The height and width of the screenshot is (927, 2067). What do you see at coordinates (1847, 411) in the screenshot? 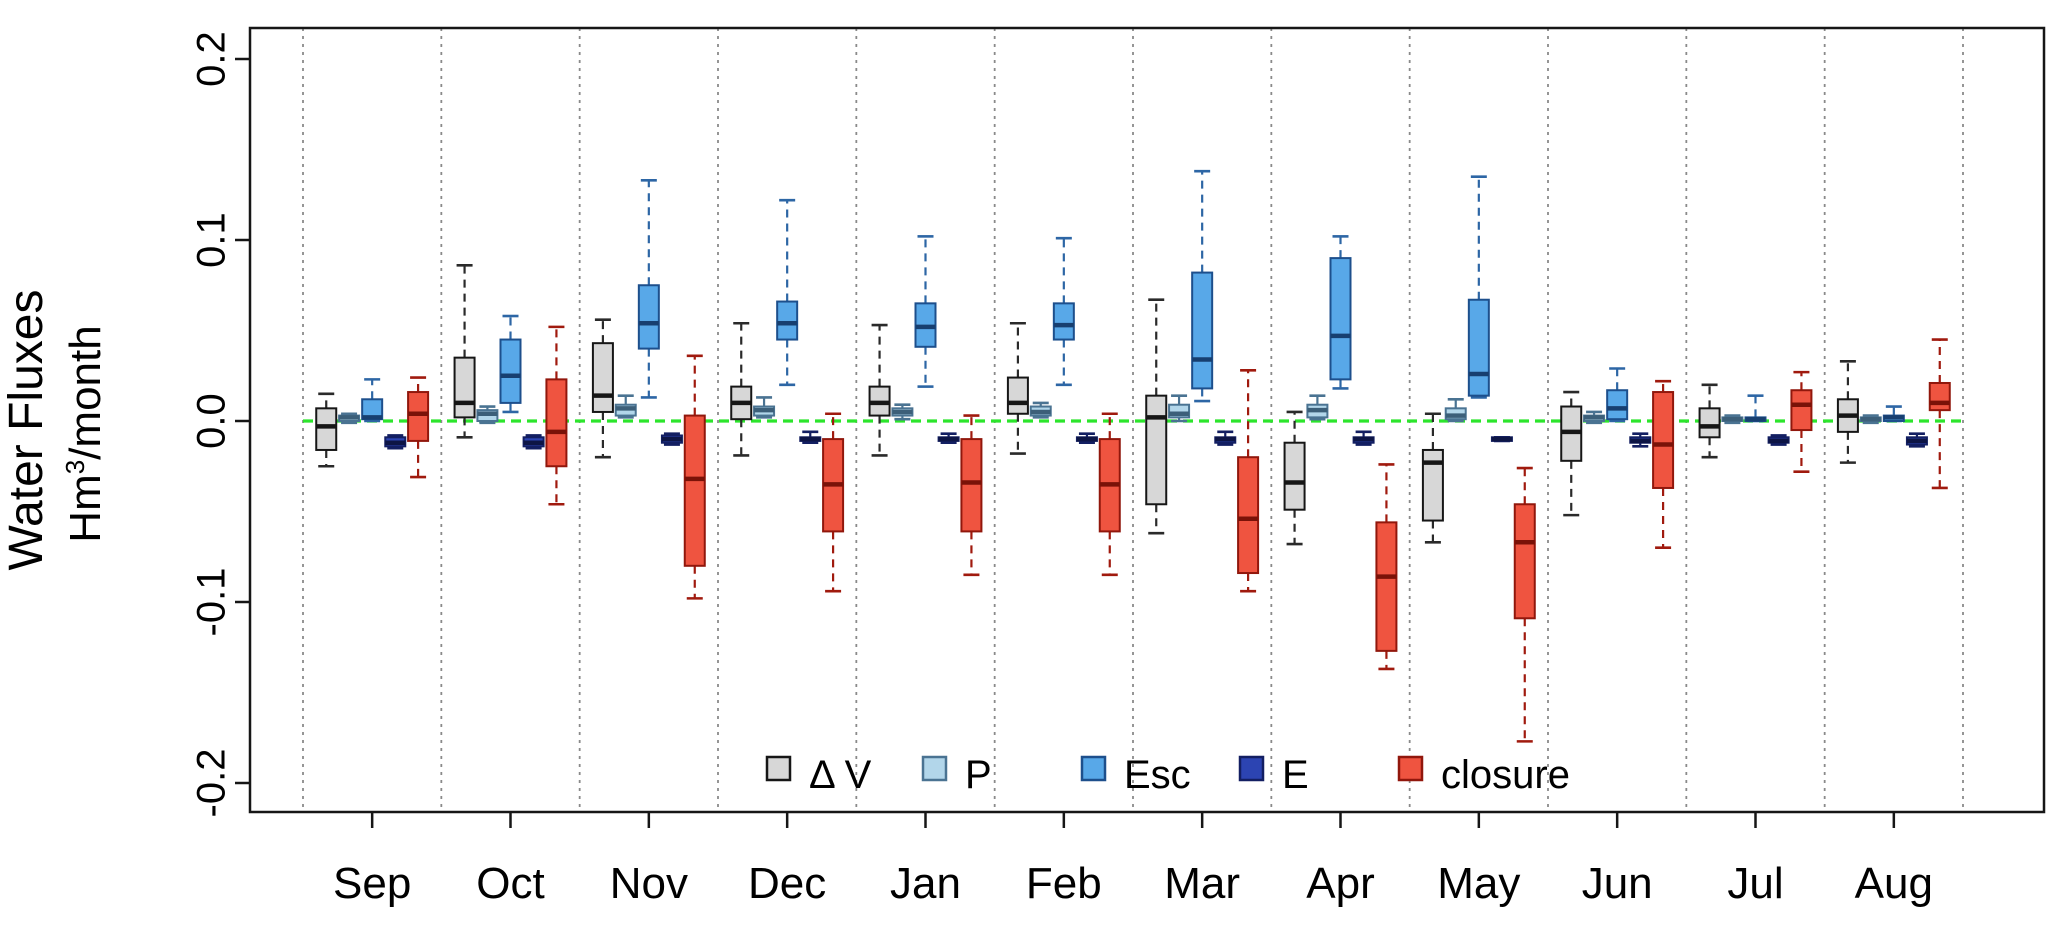
I see `box-aug-dv` at bounding box center [1847, 411].